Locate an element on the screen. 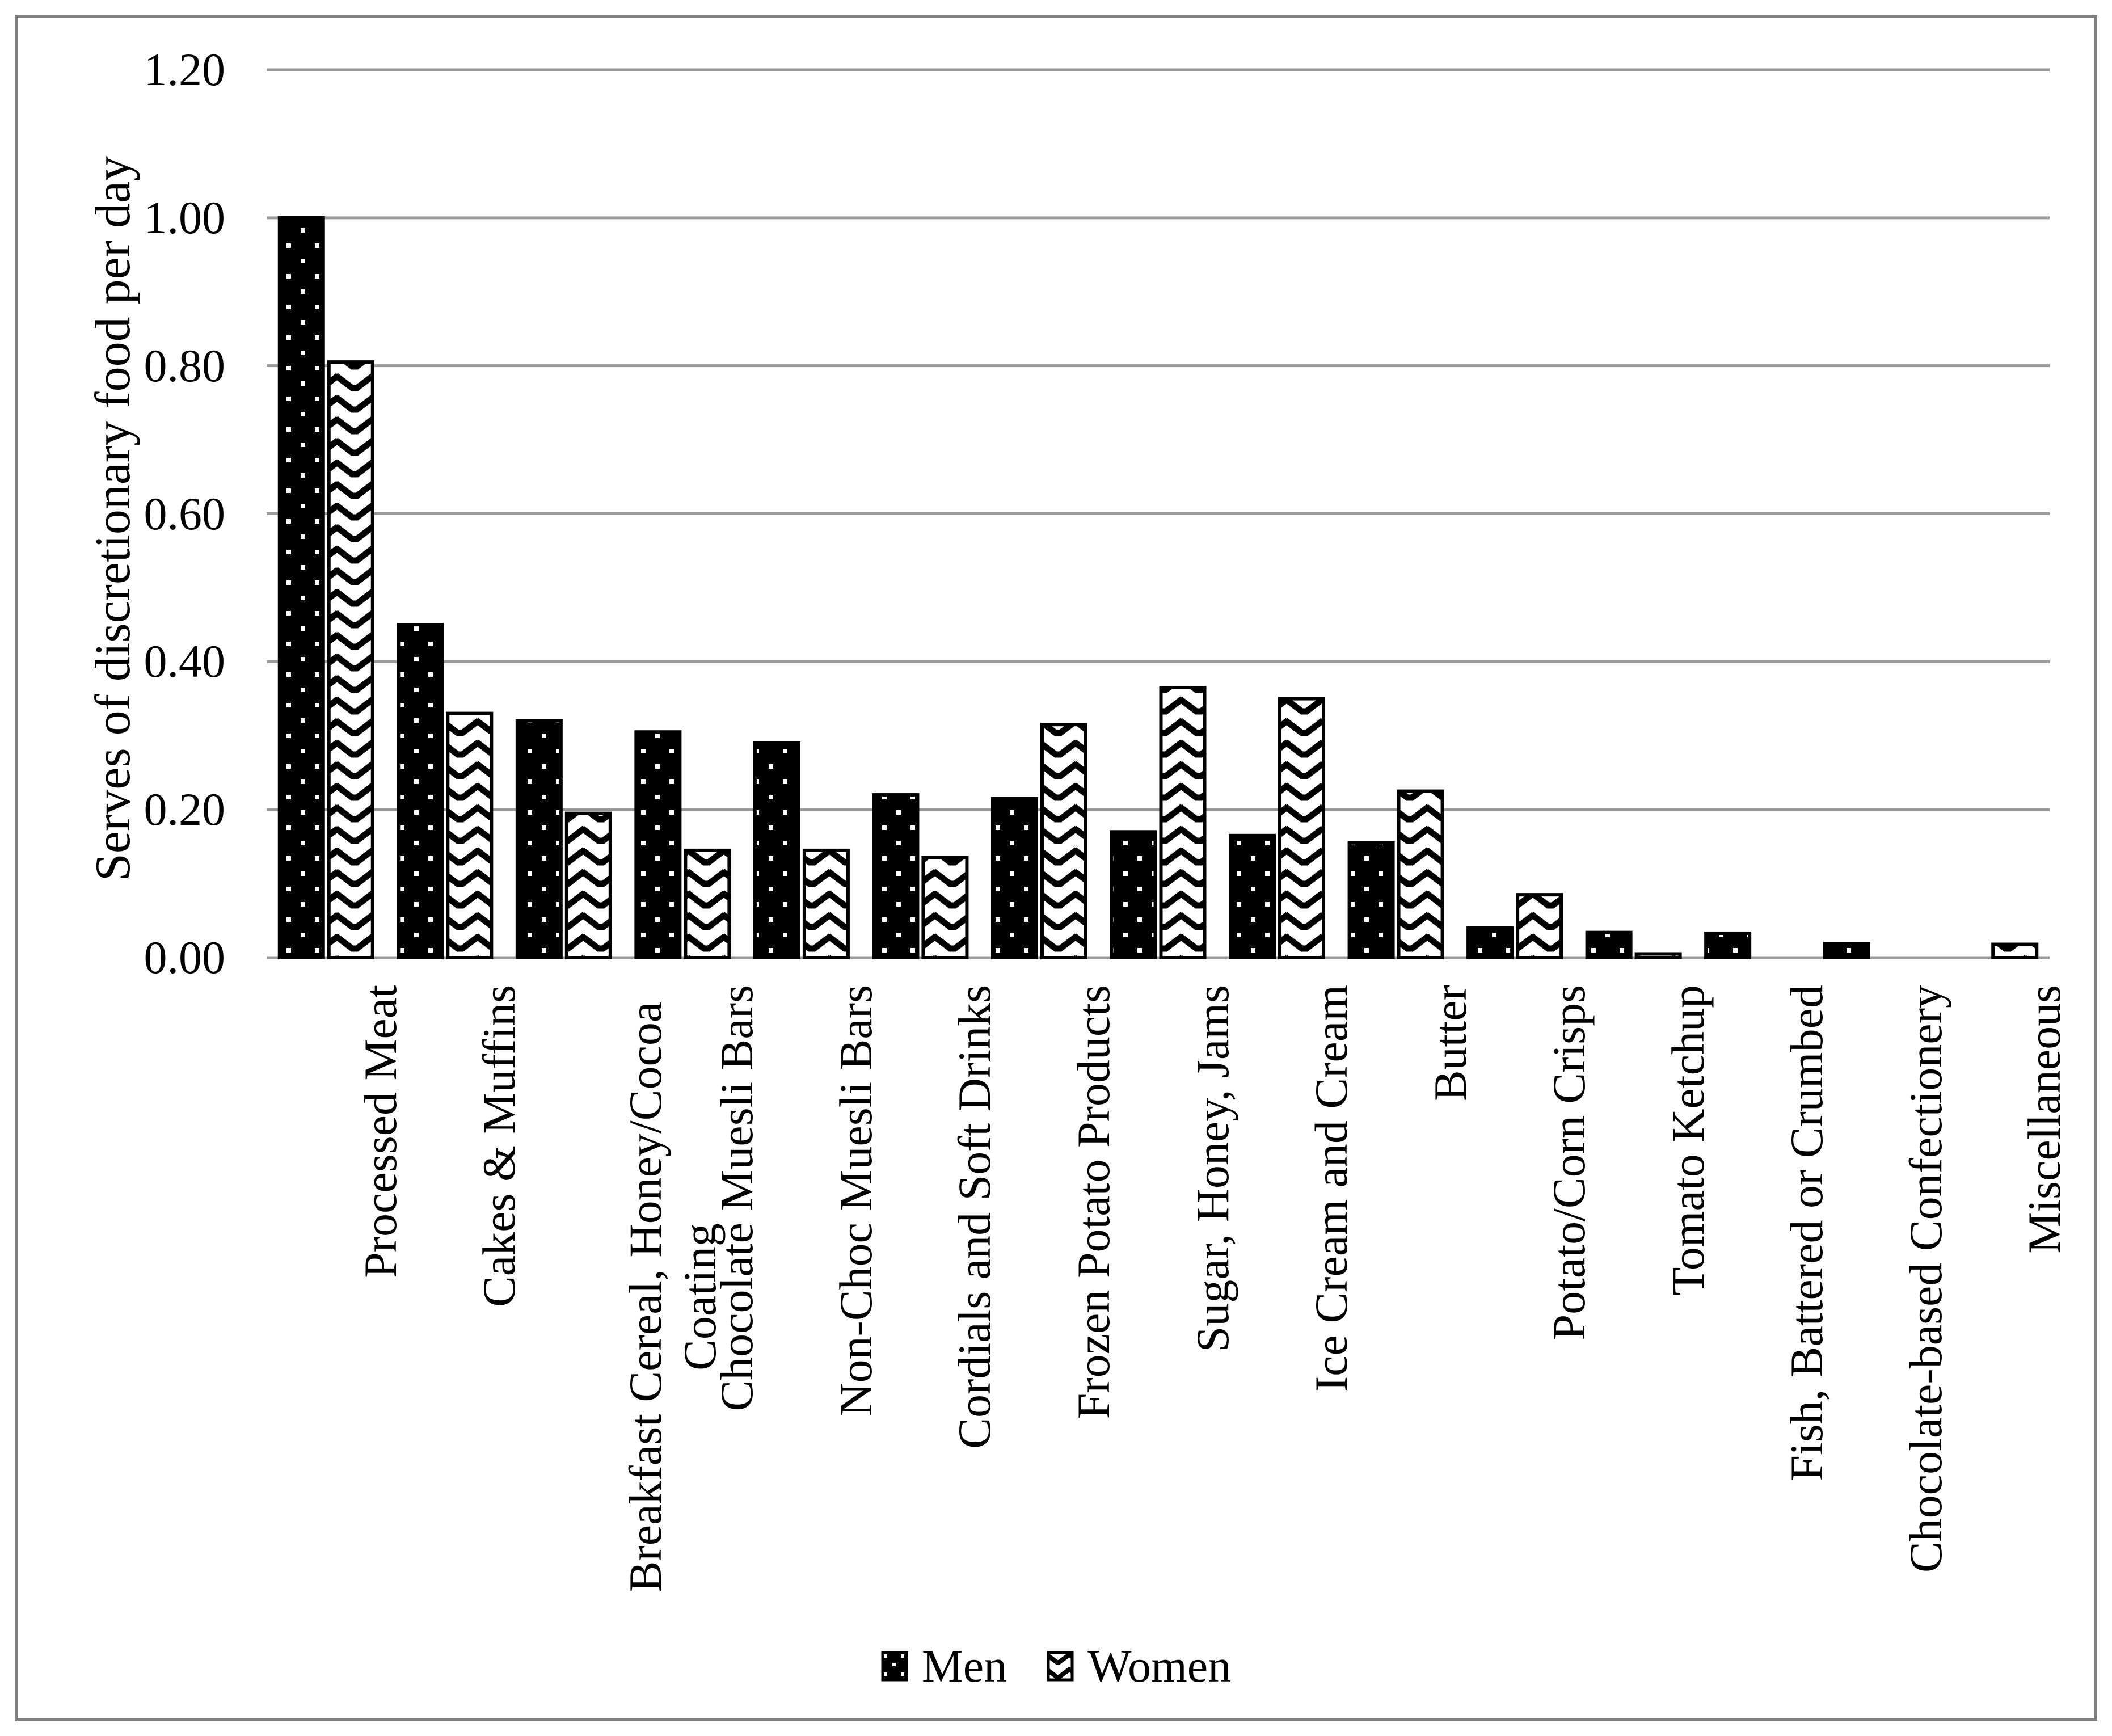 The height and width of the screenshot is (1736, 2112). y-tick-label: 0.60 is located at coordinates (185, 513).